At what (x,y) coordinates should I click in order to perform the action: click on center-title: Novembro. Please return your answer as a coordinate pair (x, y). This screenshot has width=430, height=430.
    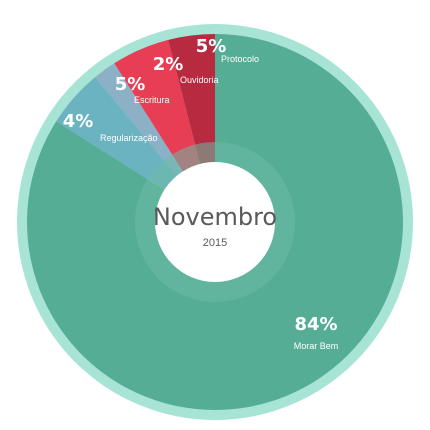
    Looking at the image, I should click on (215, 217).